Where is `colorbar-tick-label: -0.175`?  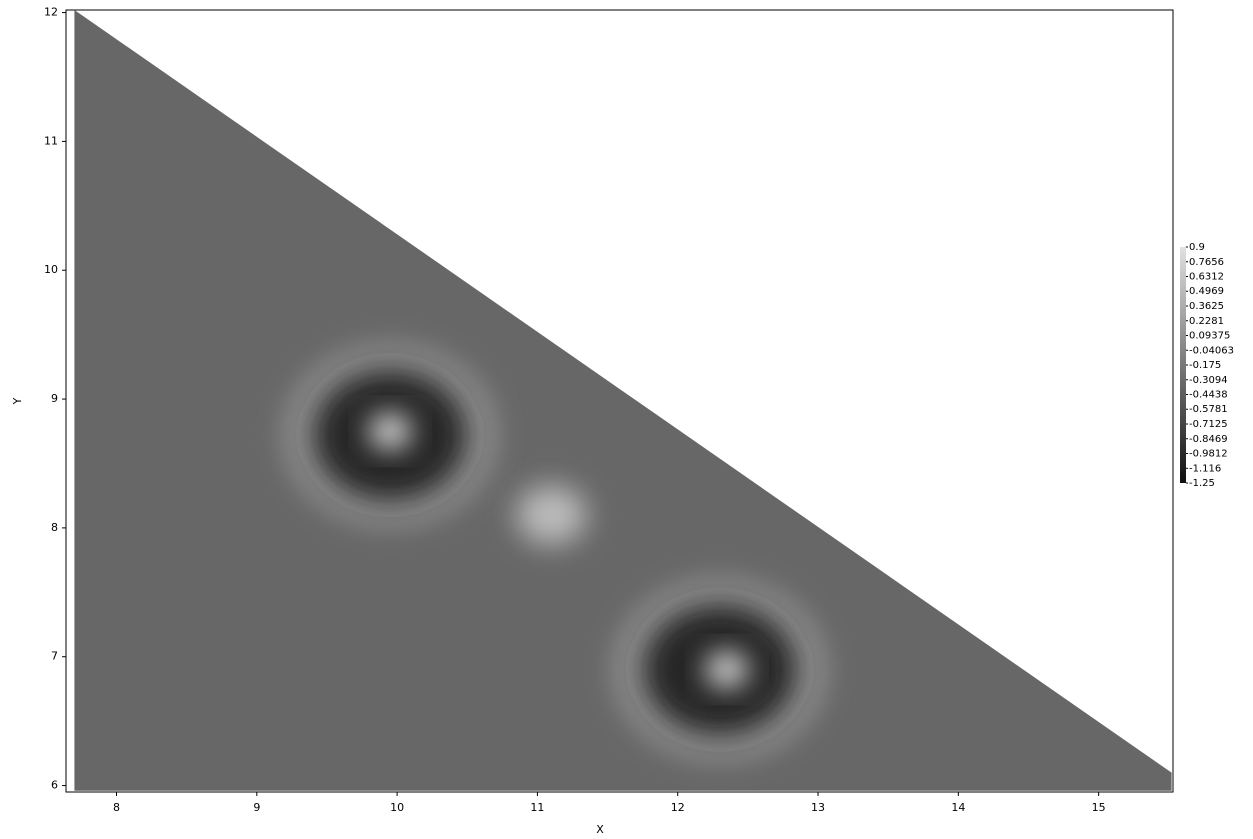 colorbar-tick-label: -0.175 is located at coordinates (1205, 365).